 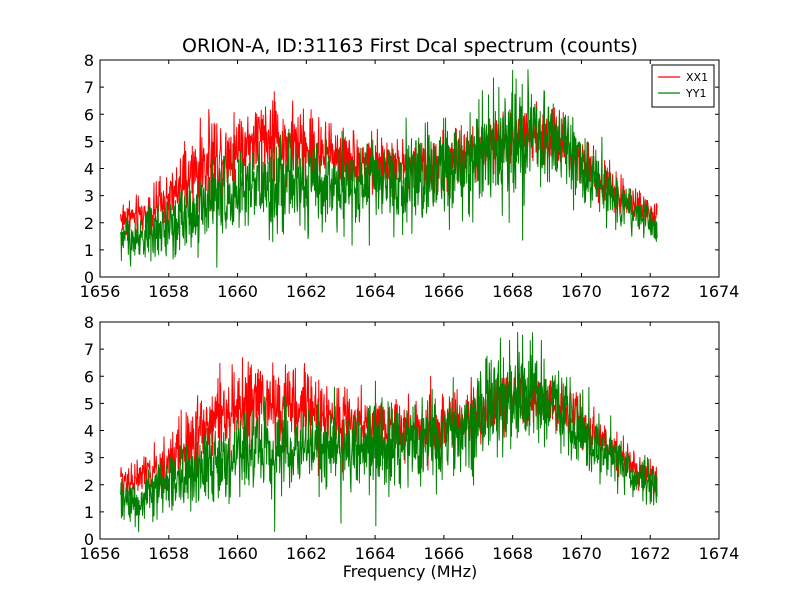 I want to click on x-axis-label: Frequency (MHz), so click(x=410, y=571).